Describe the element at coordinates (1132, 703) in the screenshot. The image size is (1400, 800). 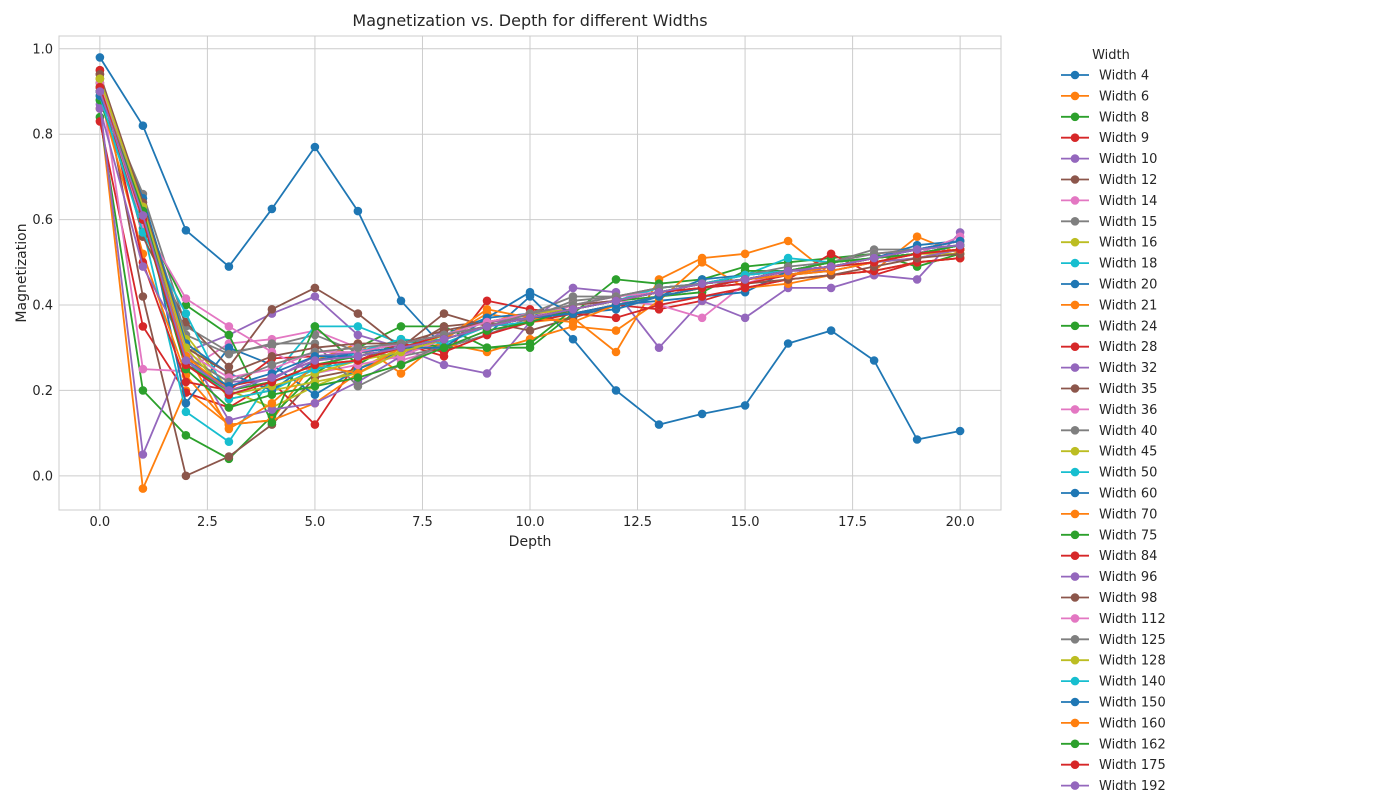
I see `legend-label: Width 150` at that location.